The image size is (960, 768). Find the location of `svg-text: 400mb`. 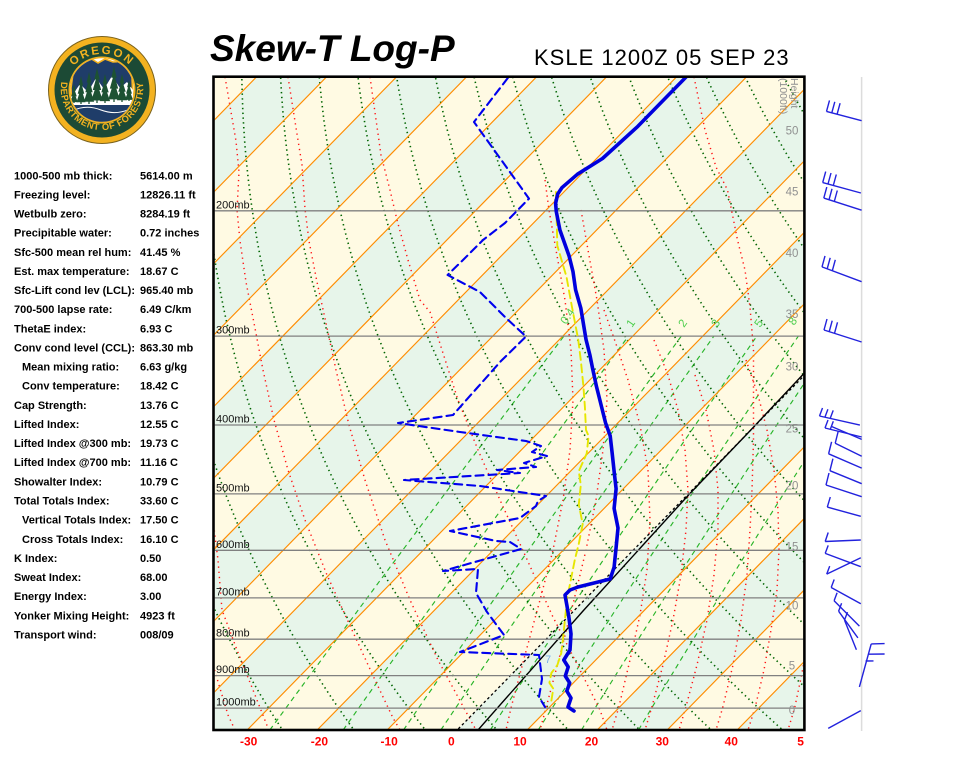

svg-text: 400mb is located at coordinates (233, 420).